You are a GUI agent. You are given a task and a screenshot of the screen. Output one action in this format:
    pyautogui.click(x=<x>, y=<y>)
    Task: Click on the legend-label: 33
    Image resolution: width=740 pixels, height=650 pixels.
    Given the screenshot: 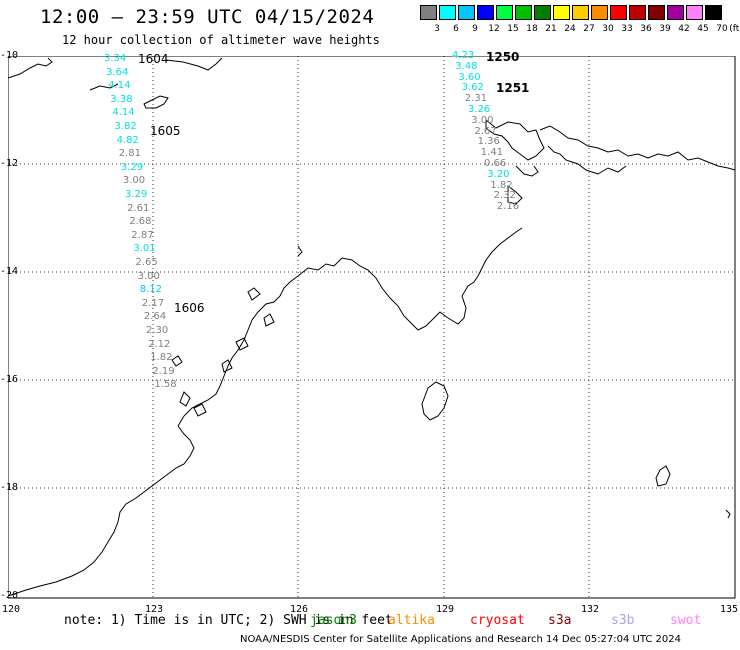 What is the action you would take?
    pyautogui.click(x=627, y=29)
    